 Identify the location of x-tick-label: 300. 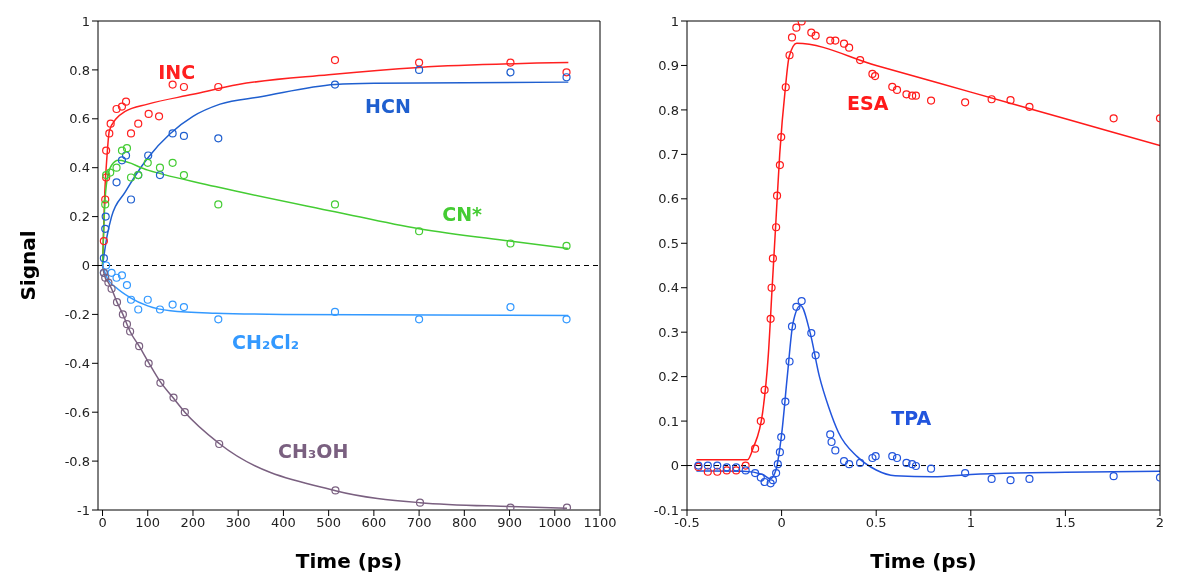
(238, 523).